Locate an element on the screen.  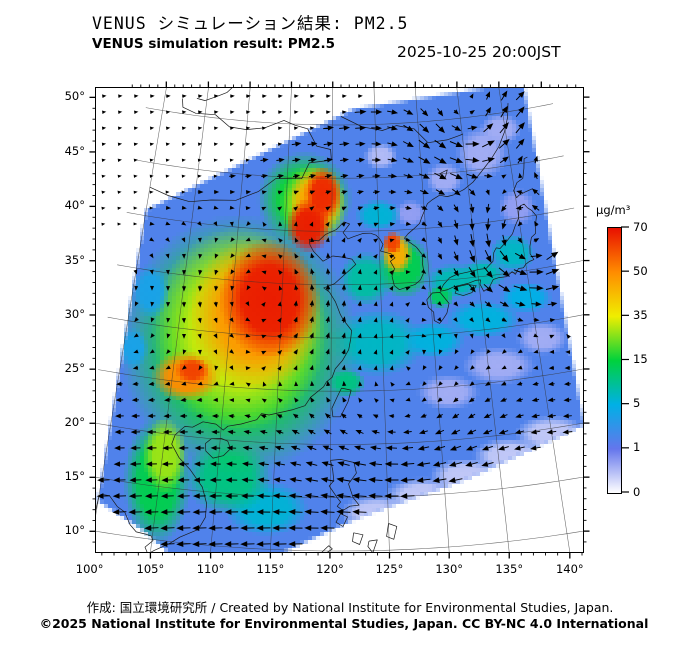
page-title-japanese: VENUS シミュレーション結果: PM2.5 is located at coordinates (250, 23).